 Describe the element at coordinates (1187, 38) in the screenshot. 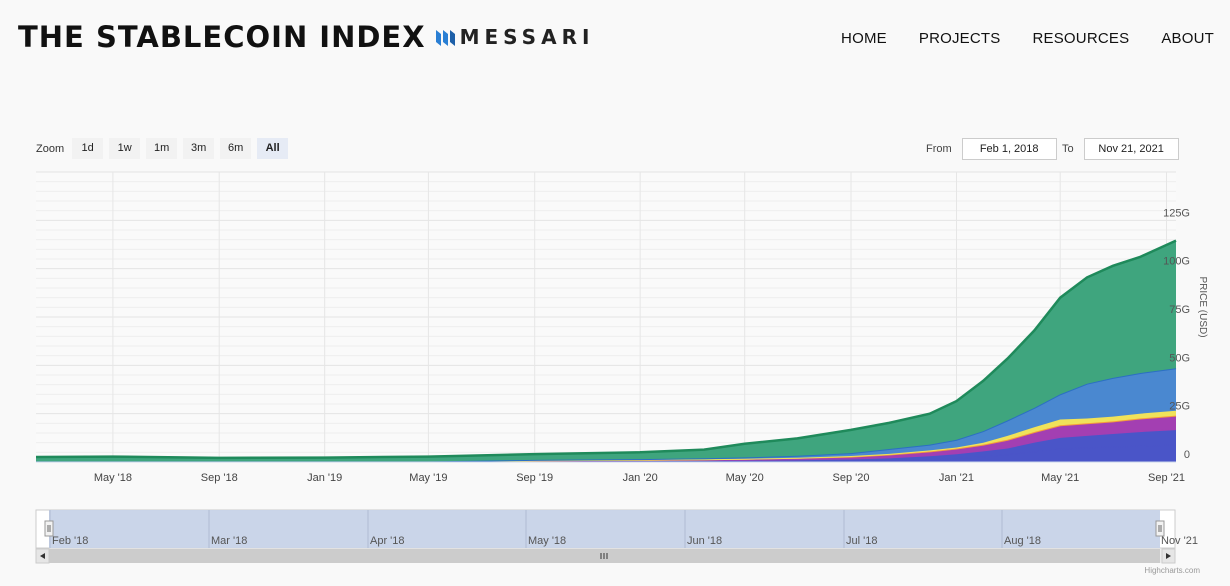

I see `nav-about: ABOUT` at that location.